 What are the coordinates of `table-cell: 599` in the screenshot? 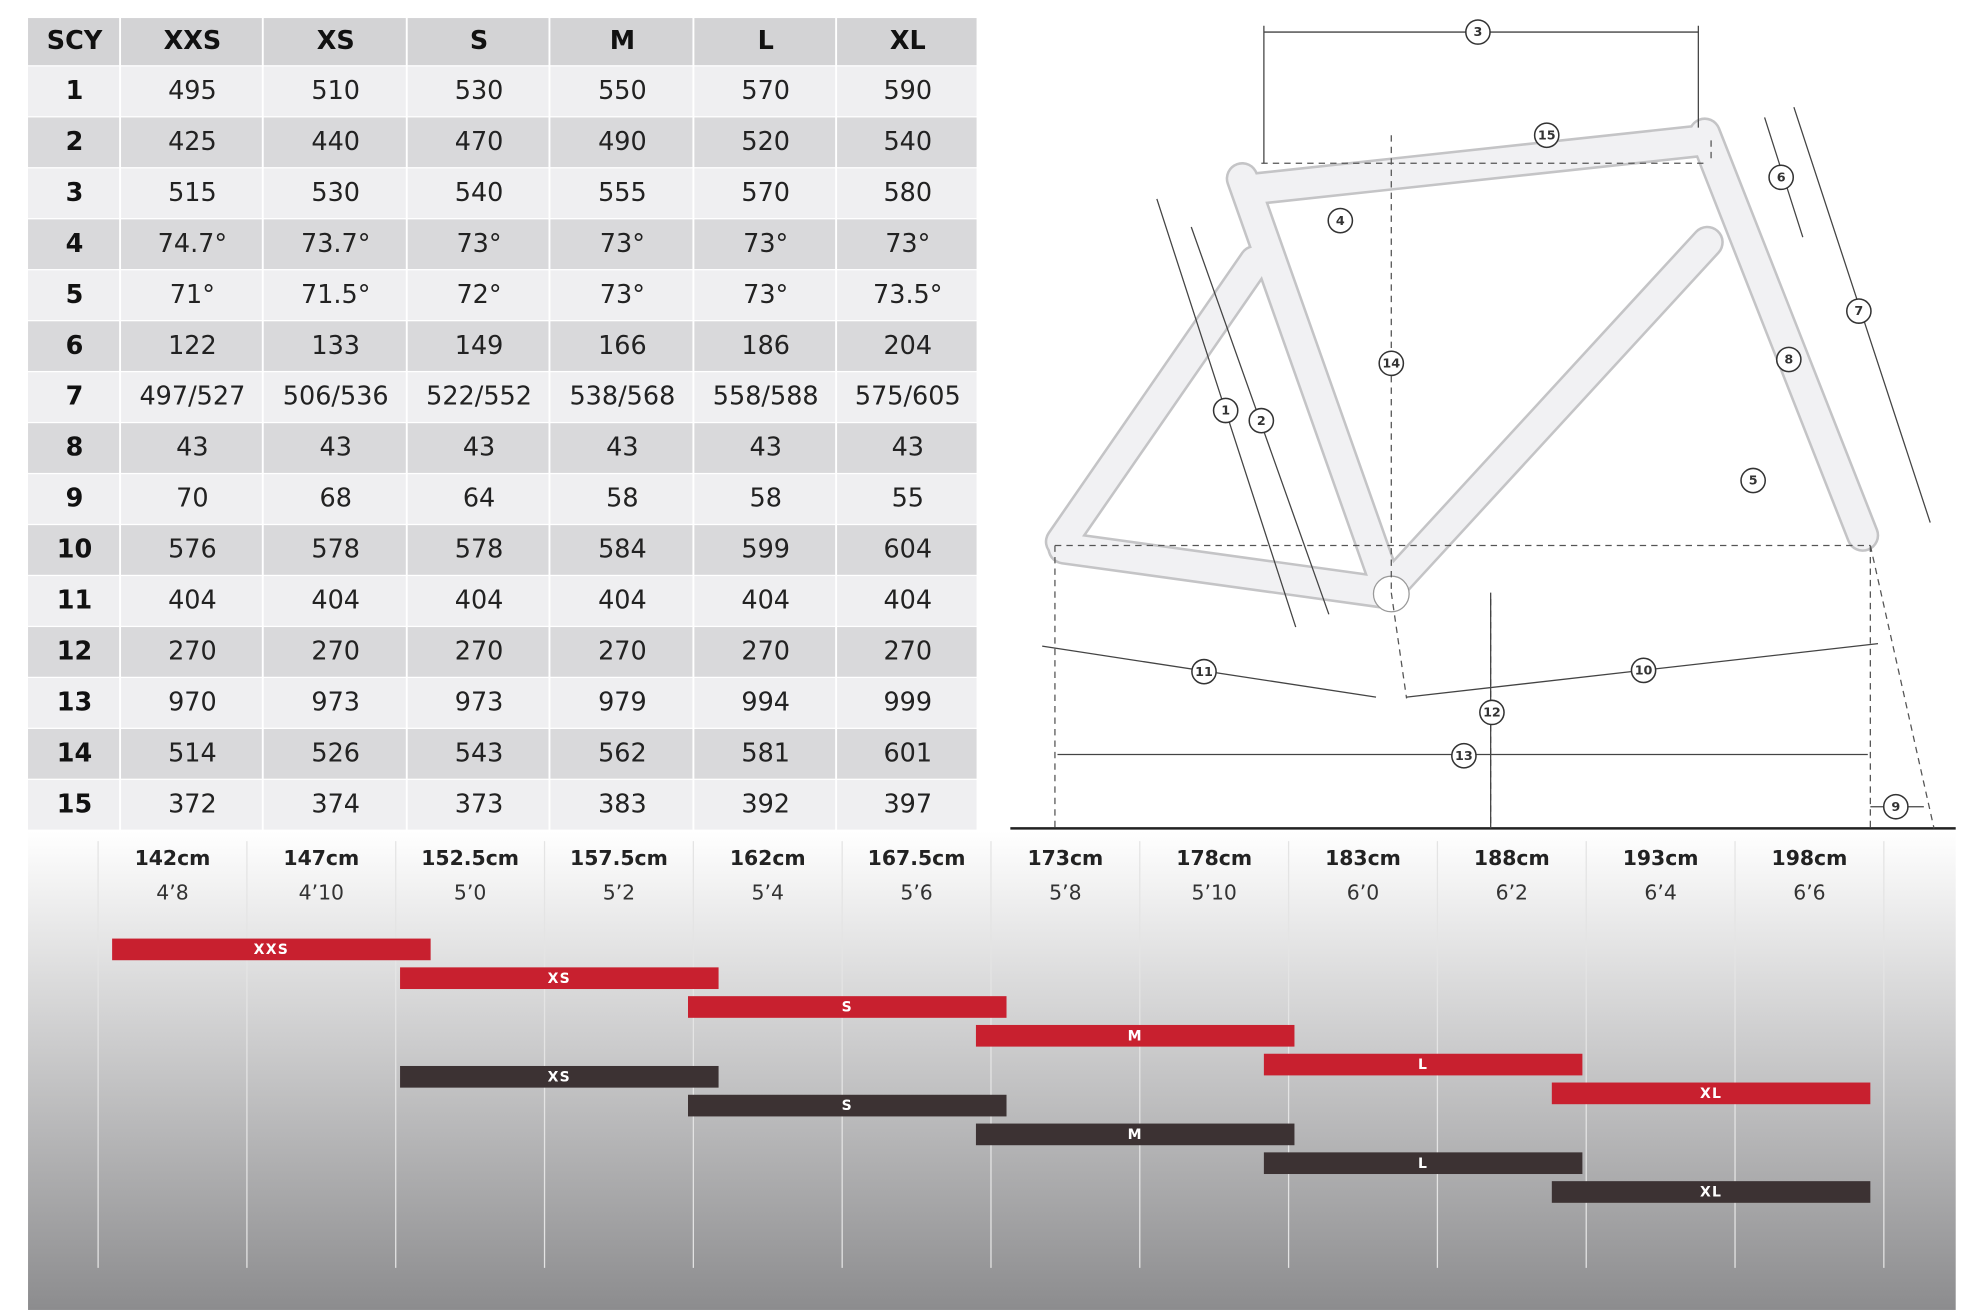 It's located at (765, 550).